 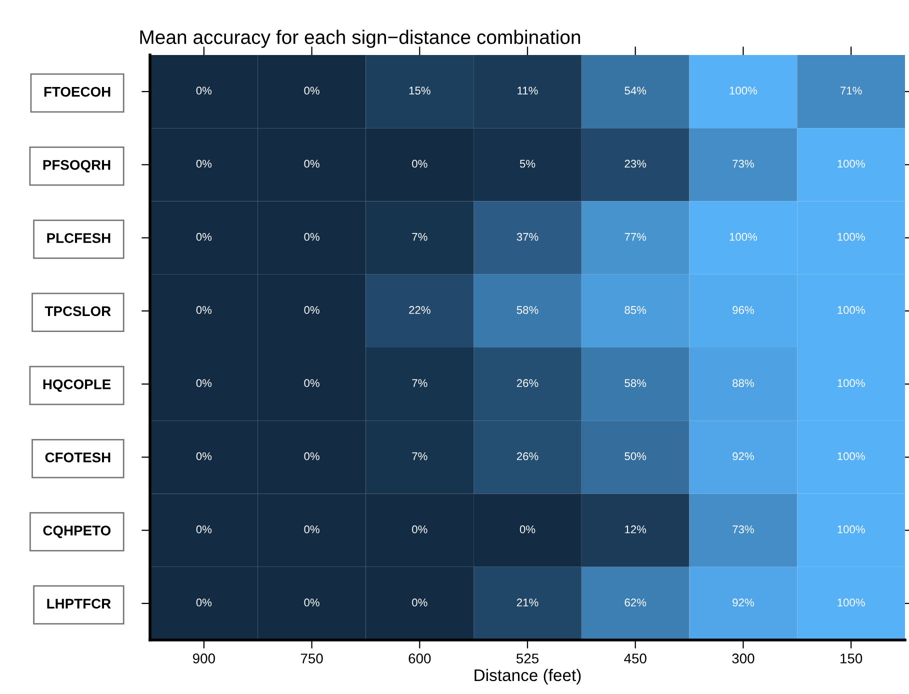 I want to click on y-tick-label: CFOTESH, so click(x=77, y=457).